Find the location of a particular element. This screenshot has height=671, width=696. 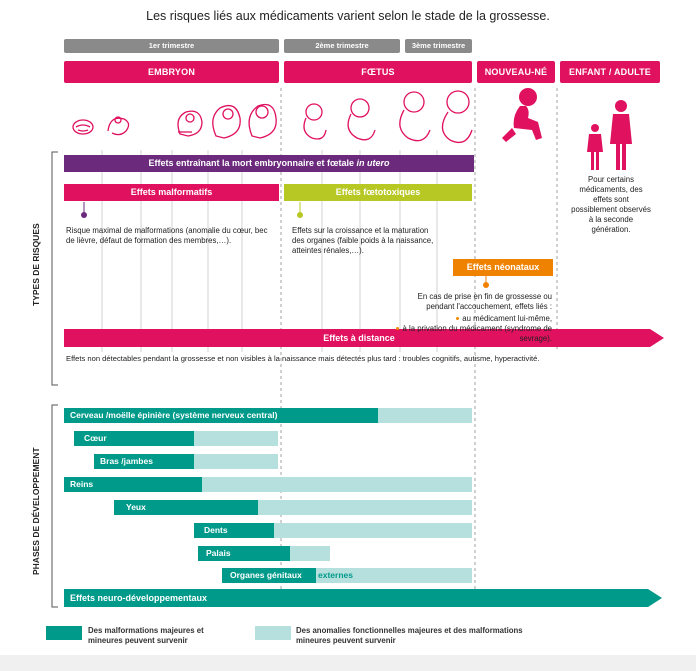

distance-arrow is located at coordinates (364, 338).